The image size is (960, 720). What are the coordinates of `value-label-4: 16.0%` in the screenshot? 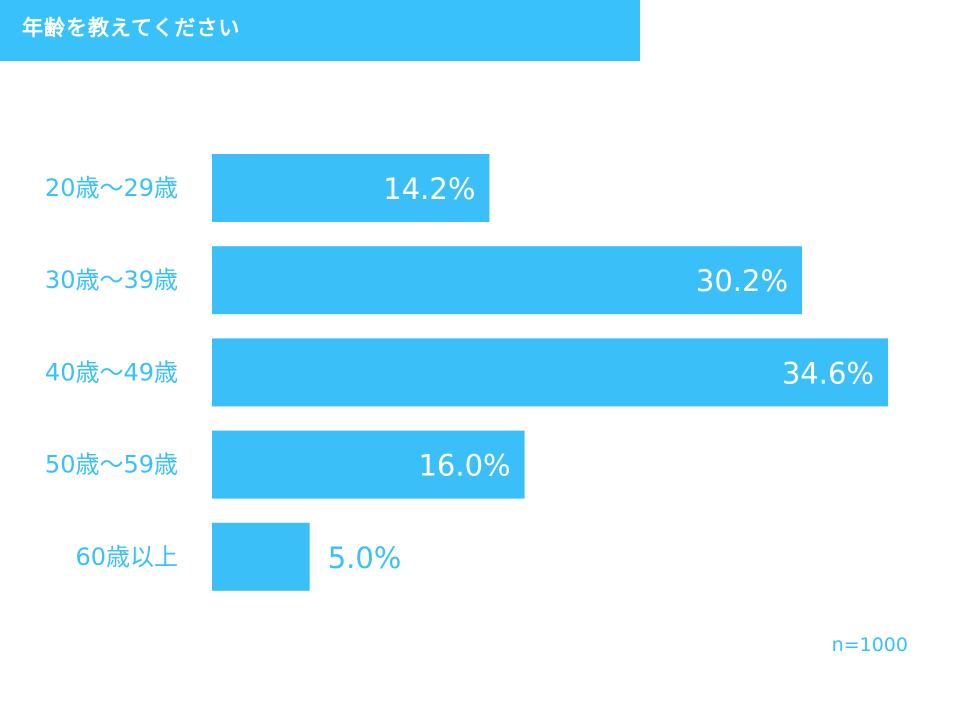 It's located at (464, 466).